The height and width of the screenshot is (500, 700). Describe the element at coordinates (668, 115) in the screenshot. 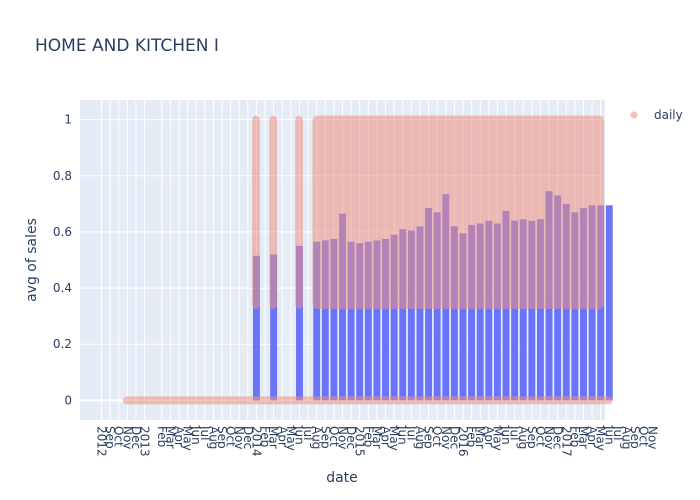

I see `legend-label-daily: daily` at that location.